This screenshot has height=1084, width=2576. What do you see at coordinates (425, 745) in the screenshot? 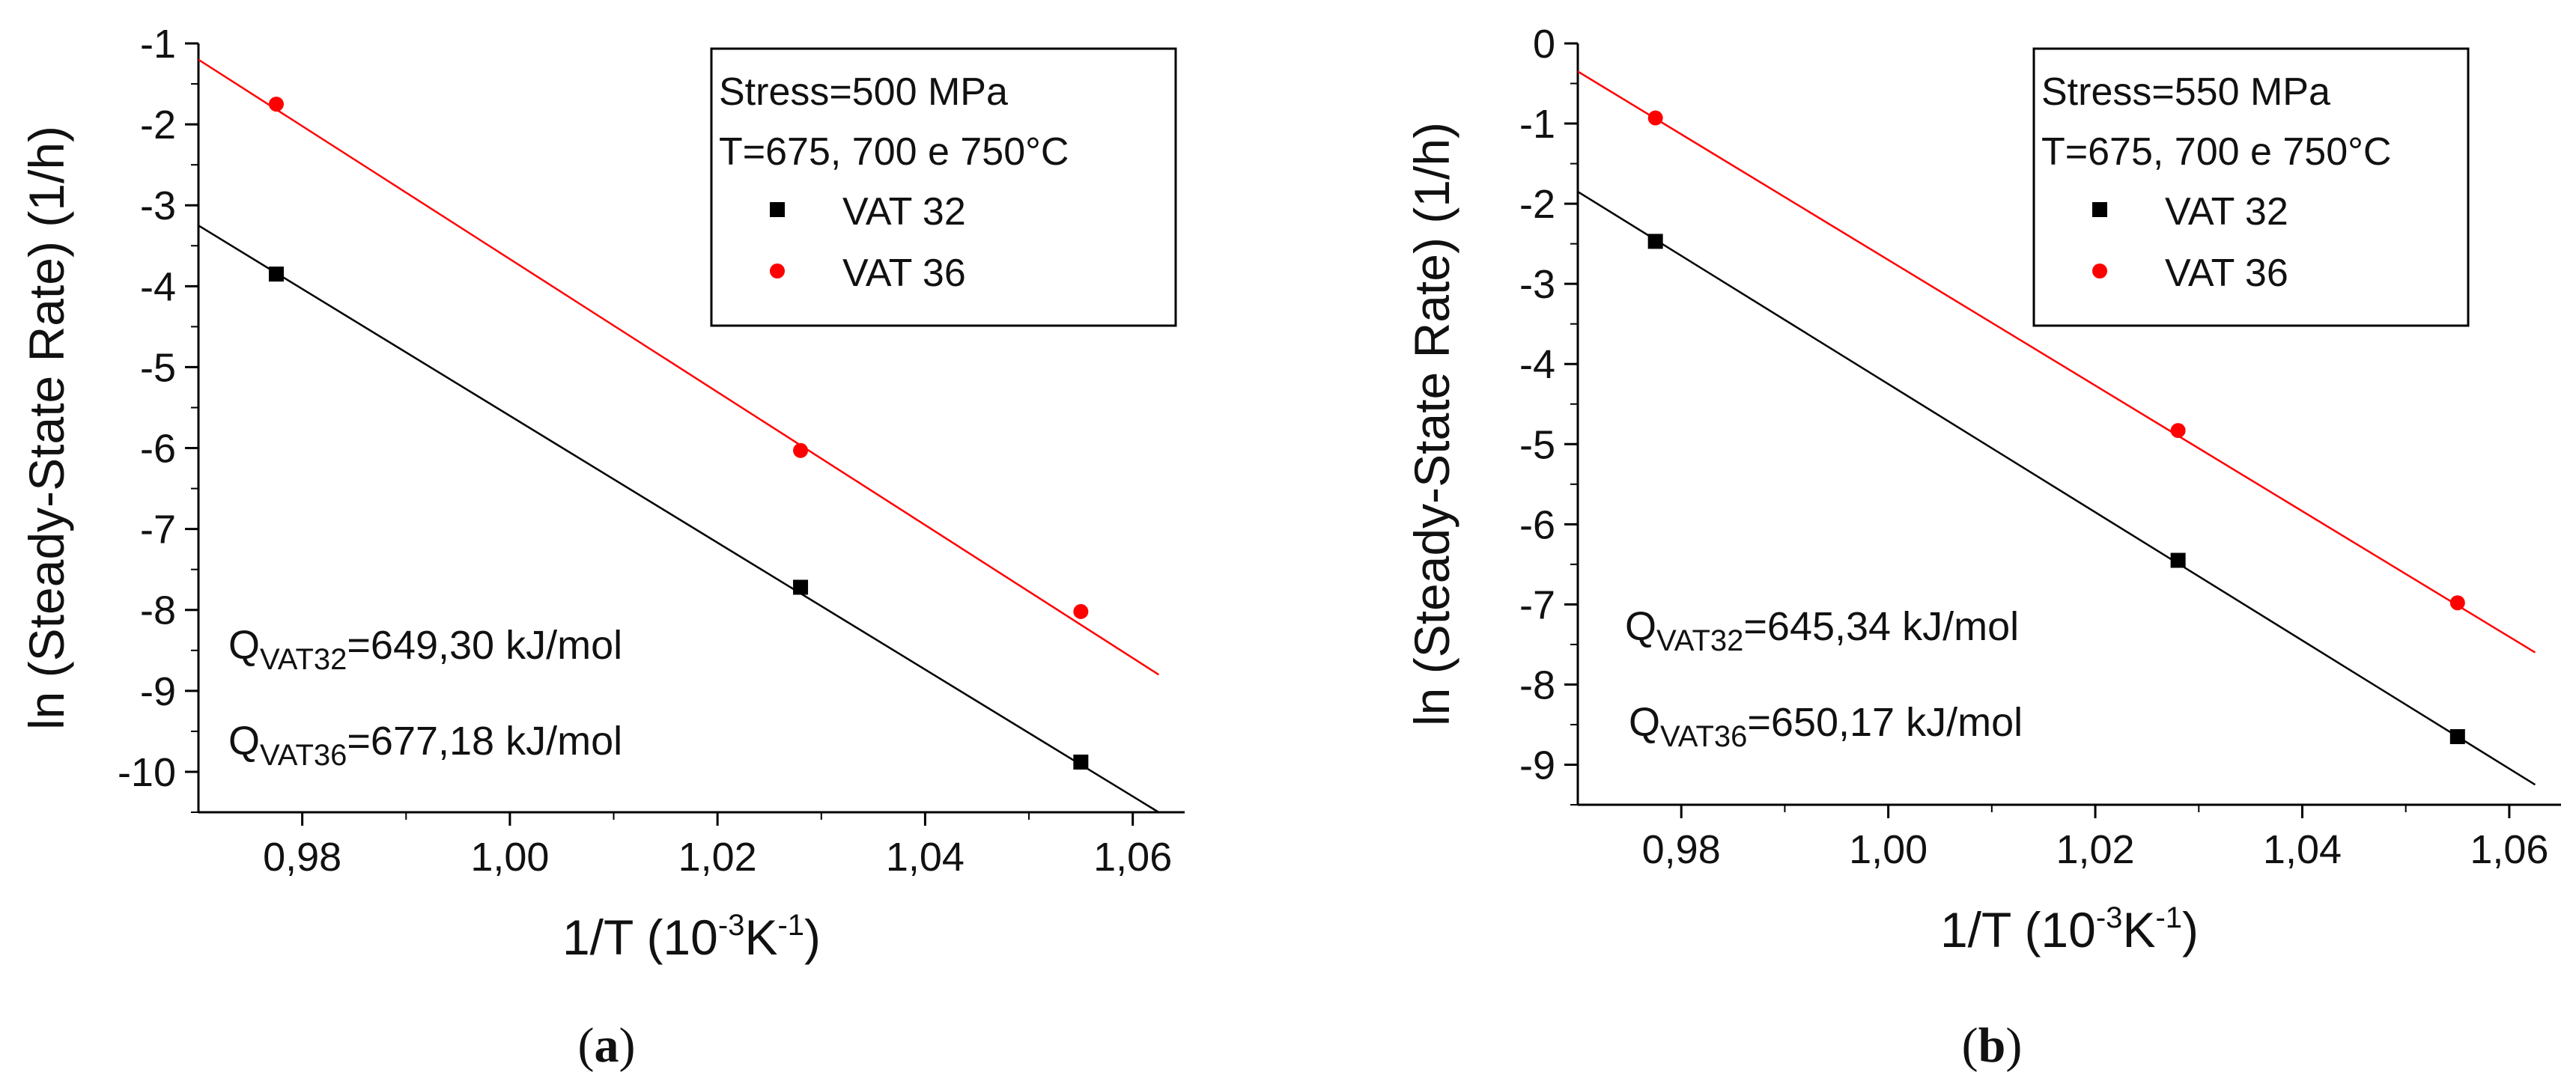
I see `activation-energy-label: QVAT36=677,18 kJ/mol` at bounding box center [425, 745].